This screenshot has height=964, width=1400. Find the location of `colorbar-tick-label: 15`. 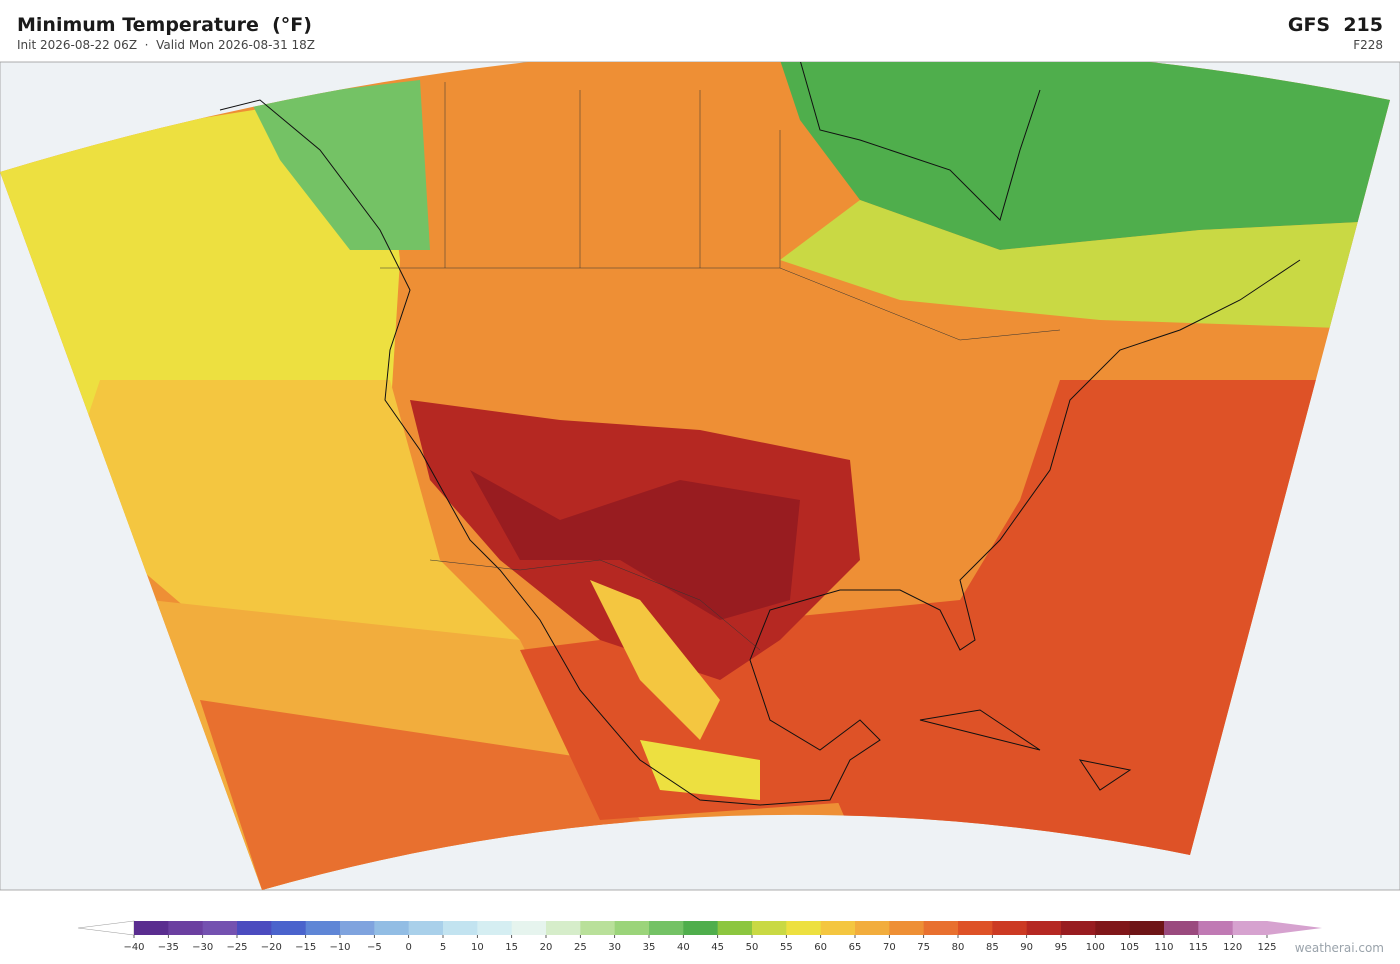

colorbar-tick-label: 15 is located at coordinates (511, 947).